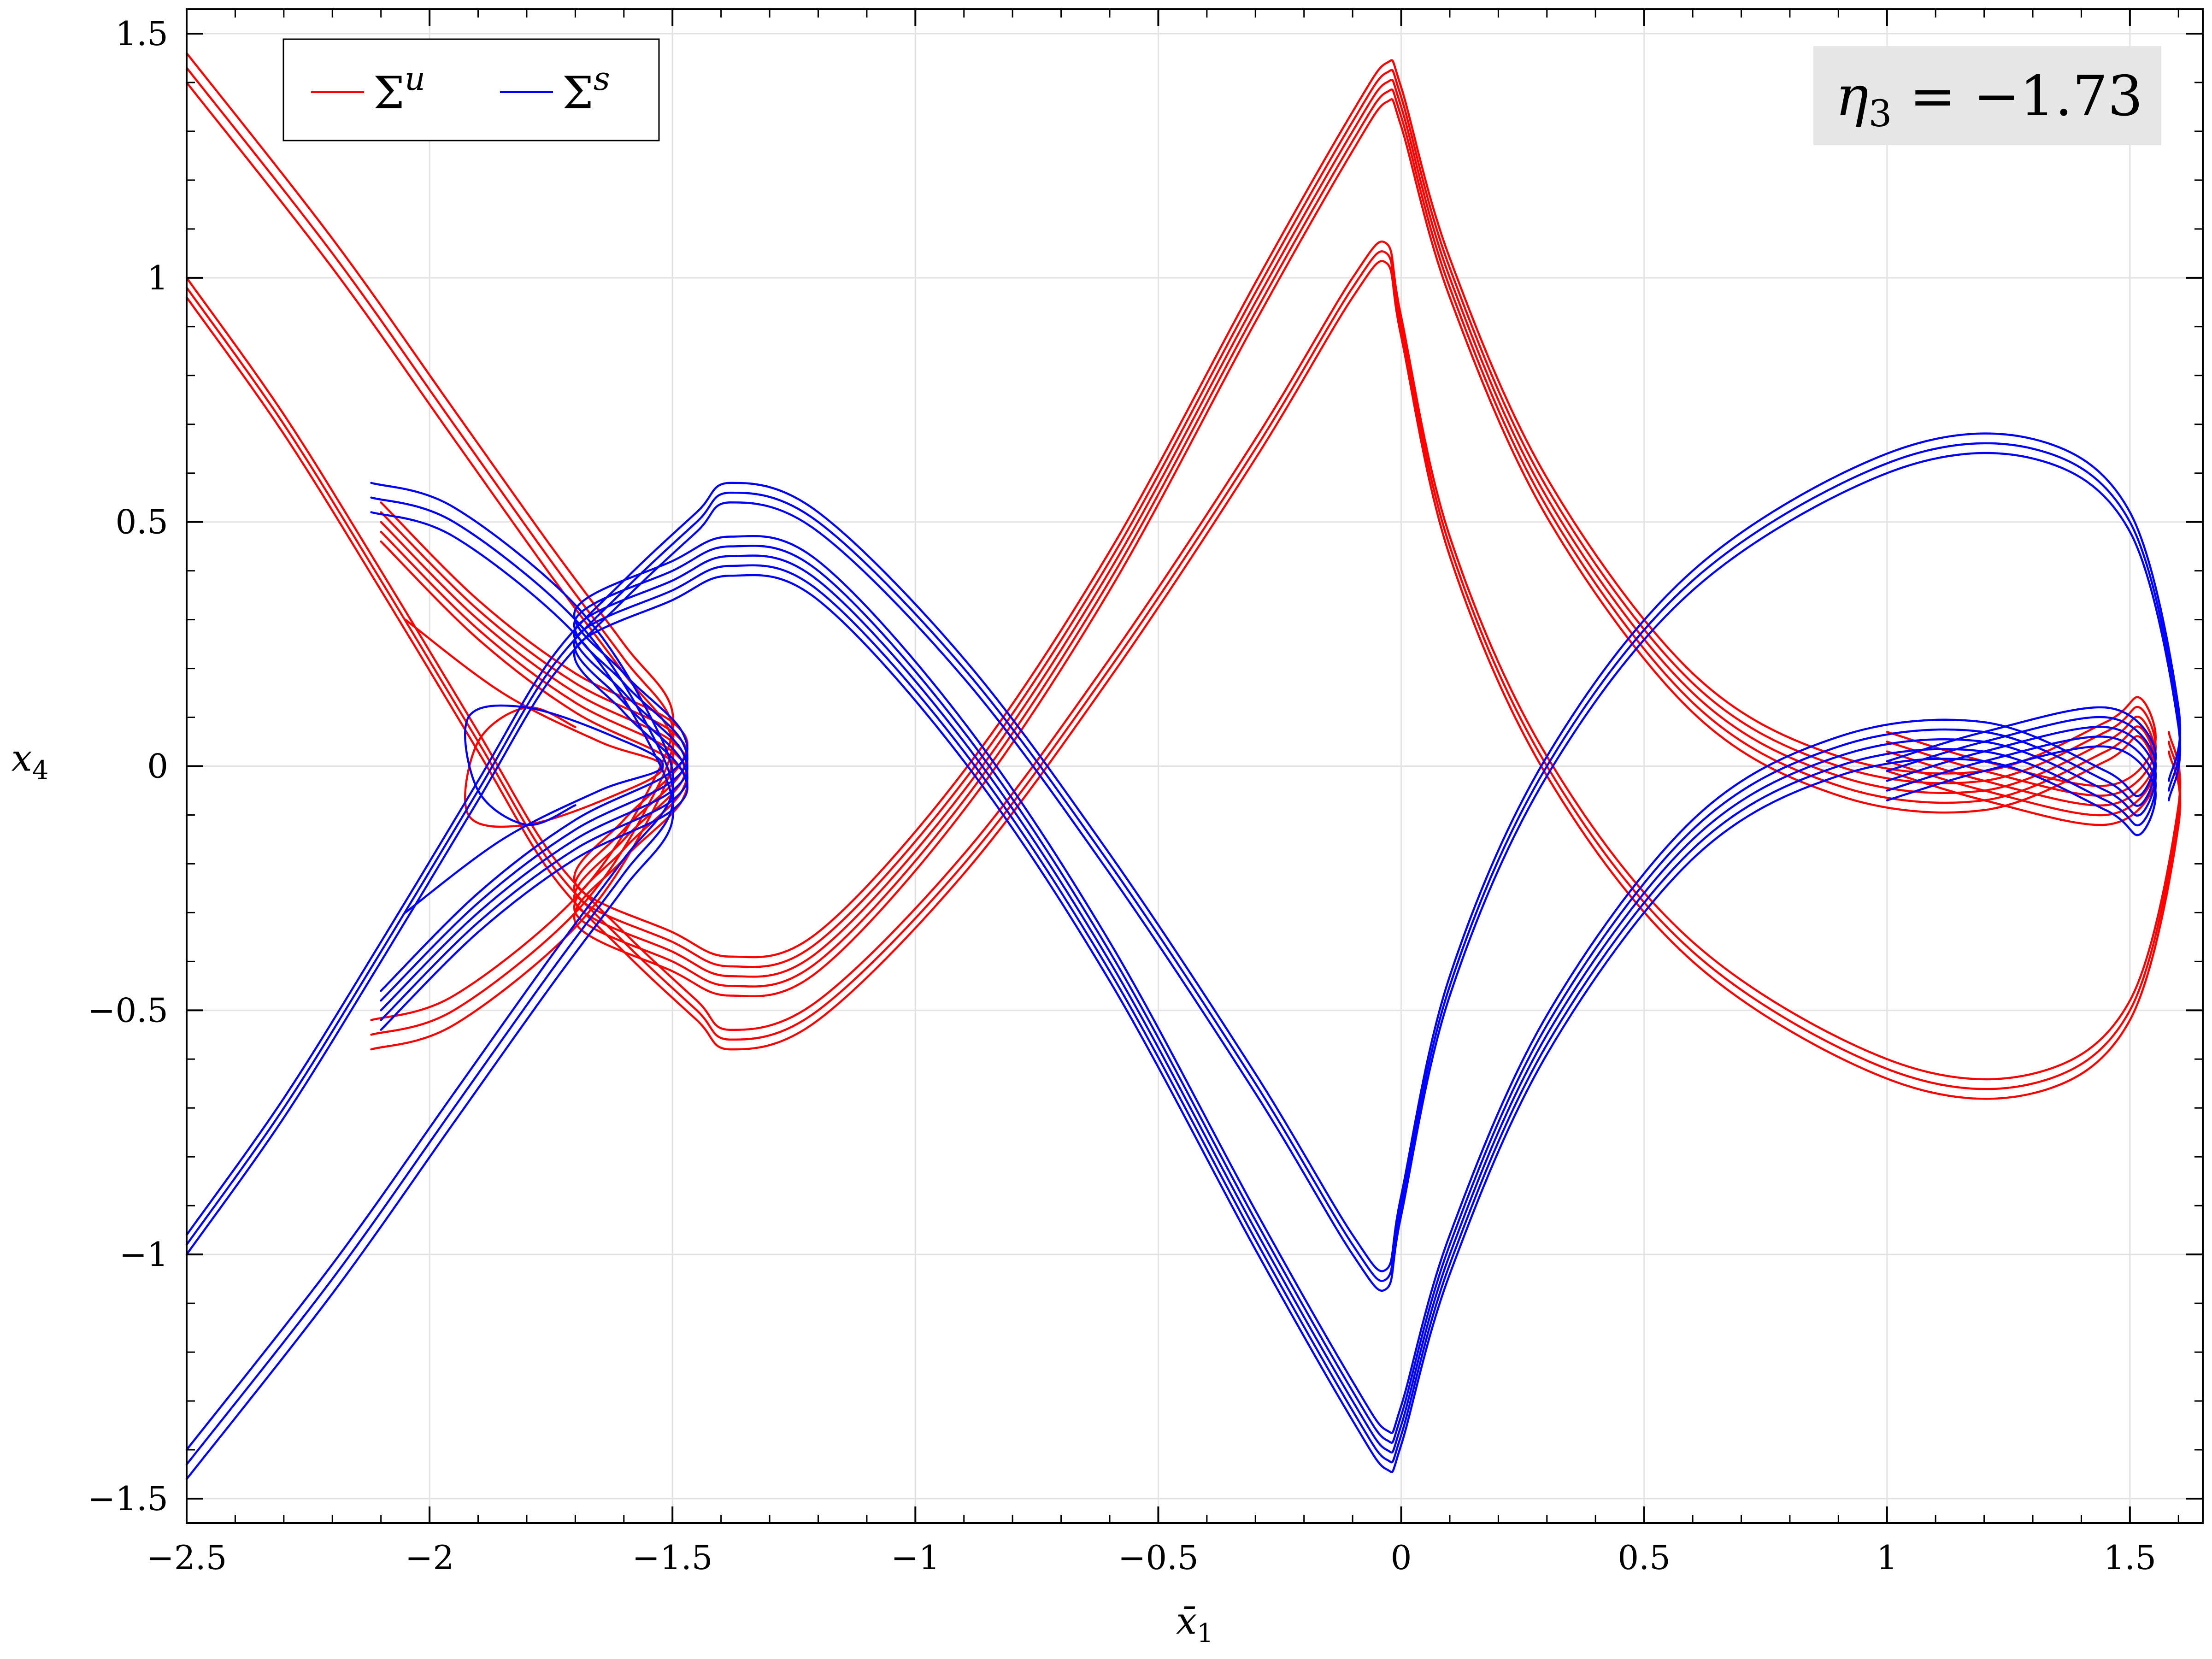  Describe the element at coordinates (22, 758) in the screenshot. I see `y-axis-label-main: x` at that location.